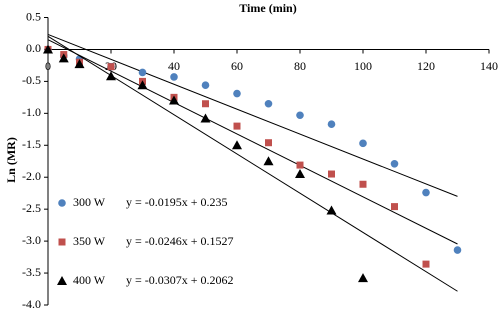 The image size is (500, 318). What do you see at coordinates (363, 66) in the screenshot?
I see `x-tick-label: 100` at bounding box center [363, 66].